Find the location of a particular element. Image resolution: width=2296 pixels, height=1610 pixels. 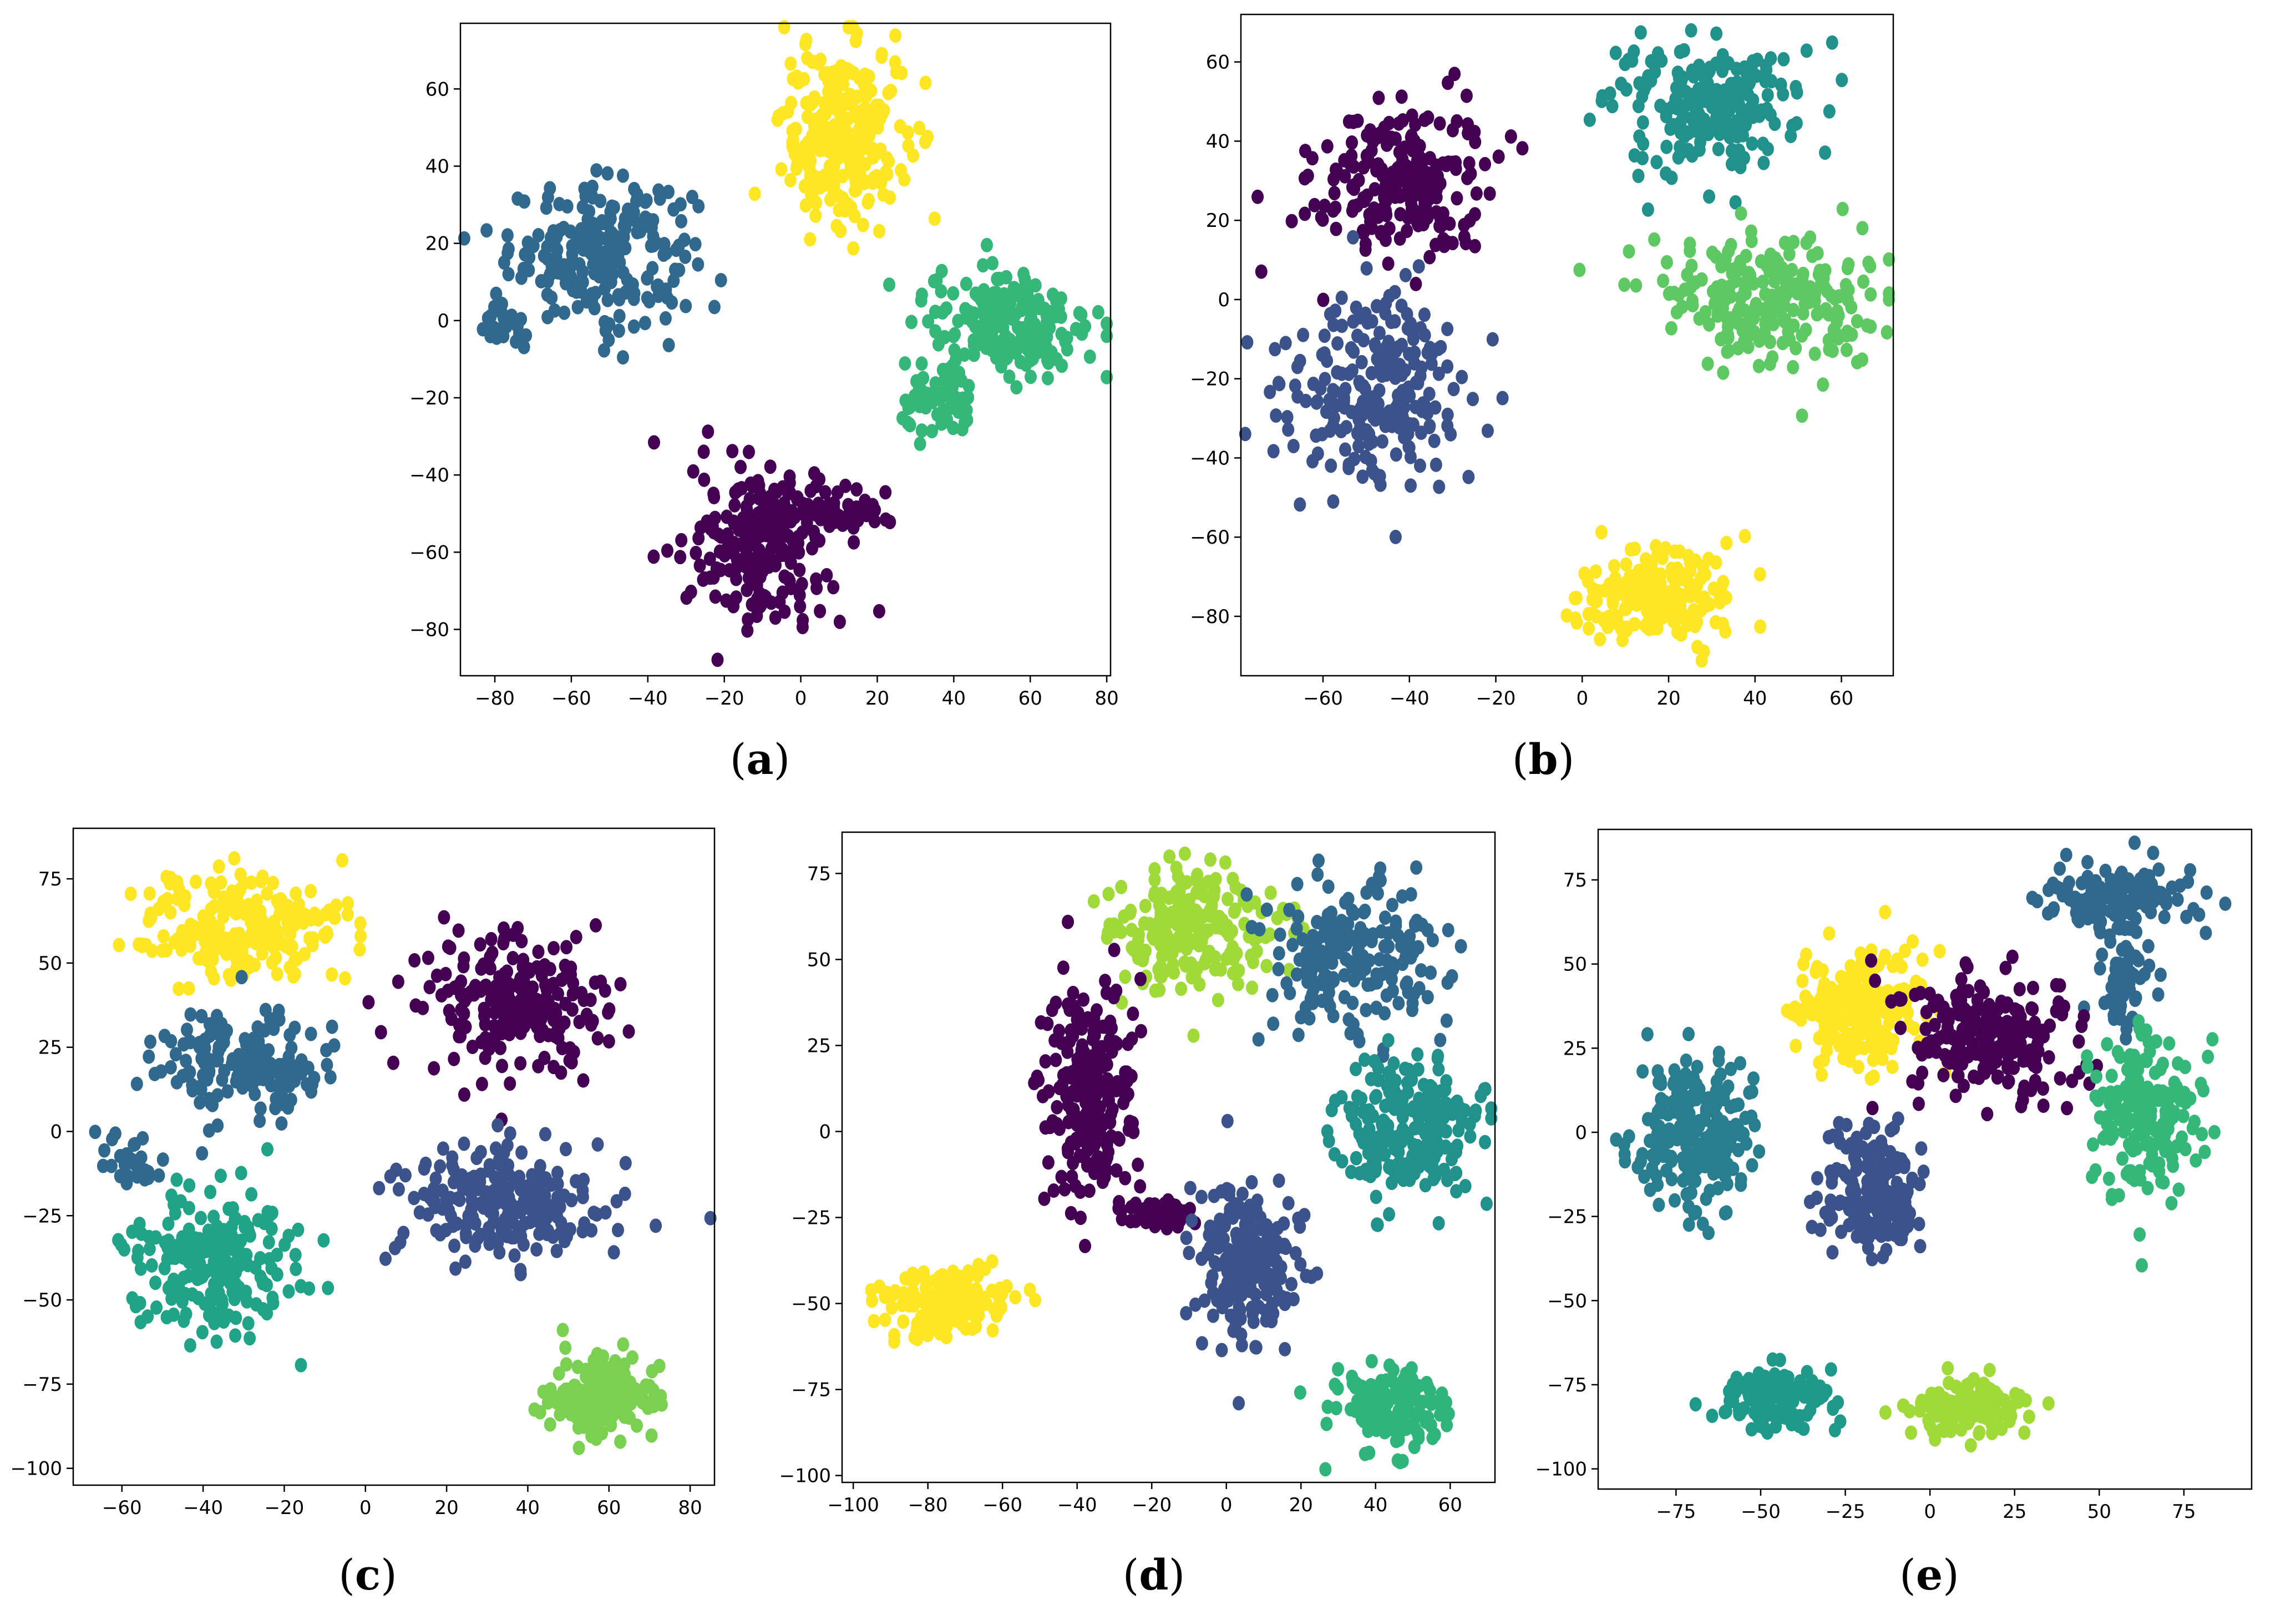

y-tick-label: 60 is located at coordinates (437, 89).